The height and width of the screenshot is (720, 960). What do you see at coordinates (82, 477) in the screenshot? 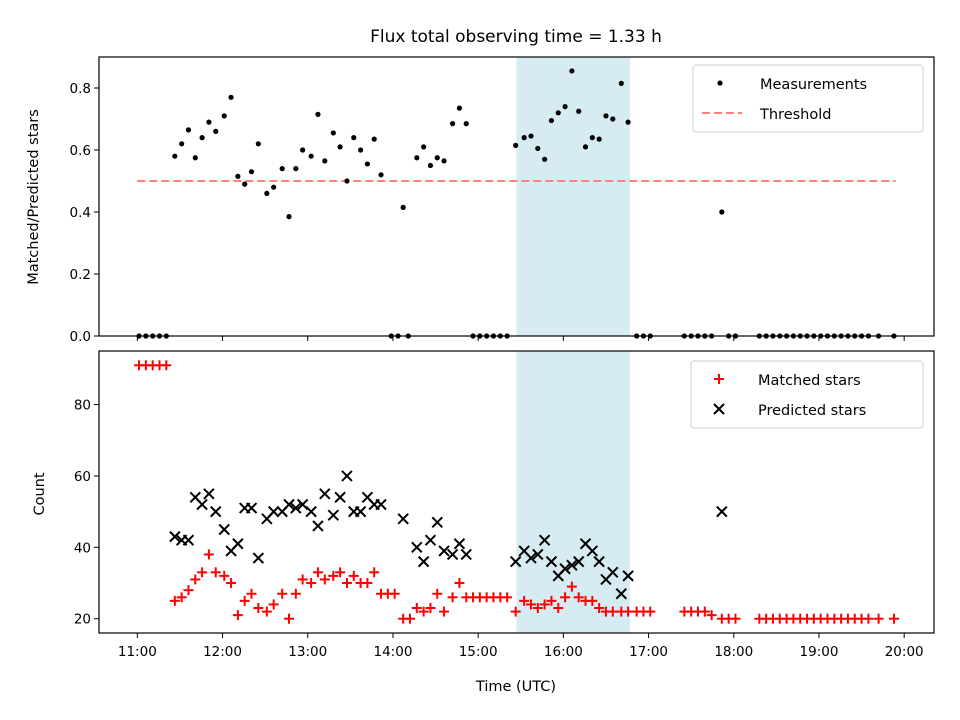
I see `bottom-y-tick-label: 60` at bounding box center [82, 477].